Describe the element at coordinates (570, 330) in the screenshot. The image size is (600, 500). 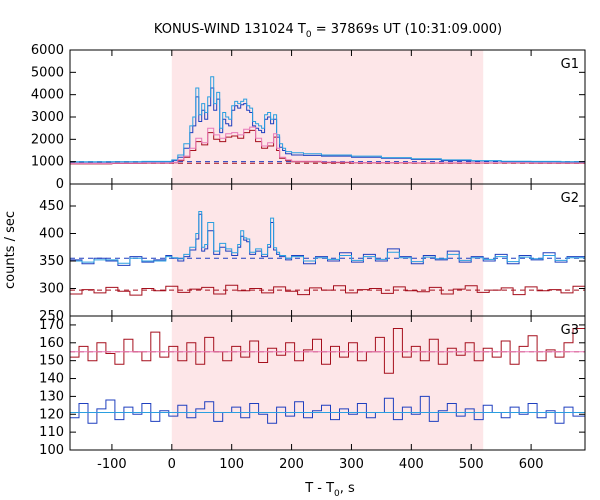
I see `g3-panel-label: G3` at that location.